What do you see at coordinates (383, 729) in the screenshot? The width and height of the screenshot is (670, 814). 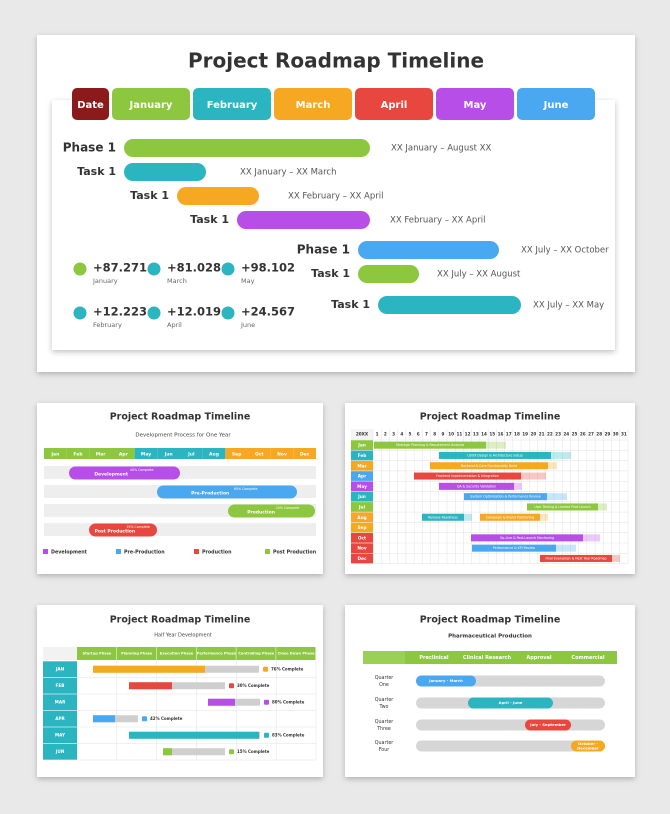 I see `quarter-label: Three` at bounding box center [383, 729].